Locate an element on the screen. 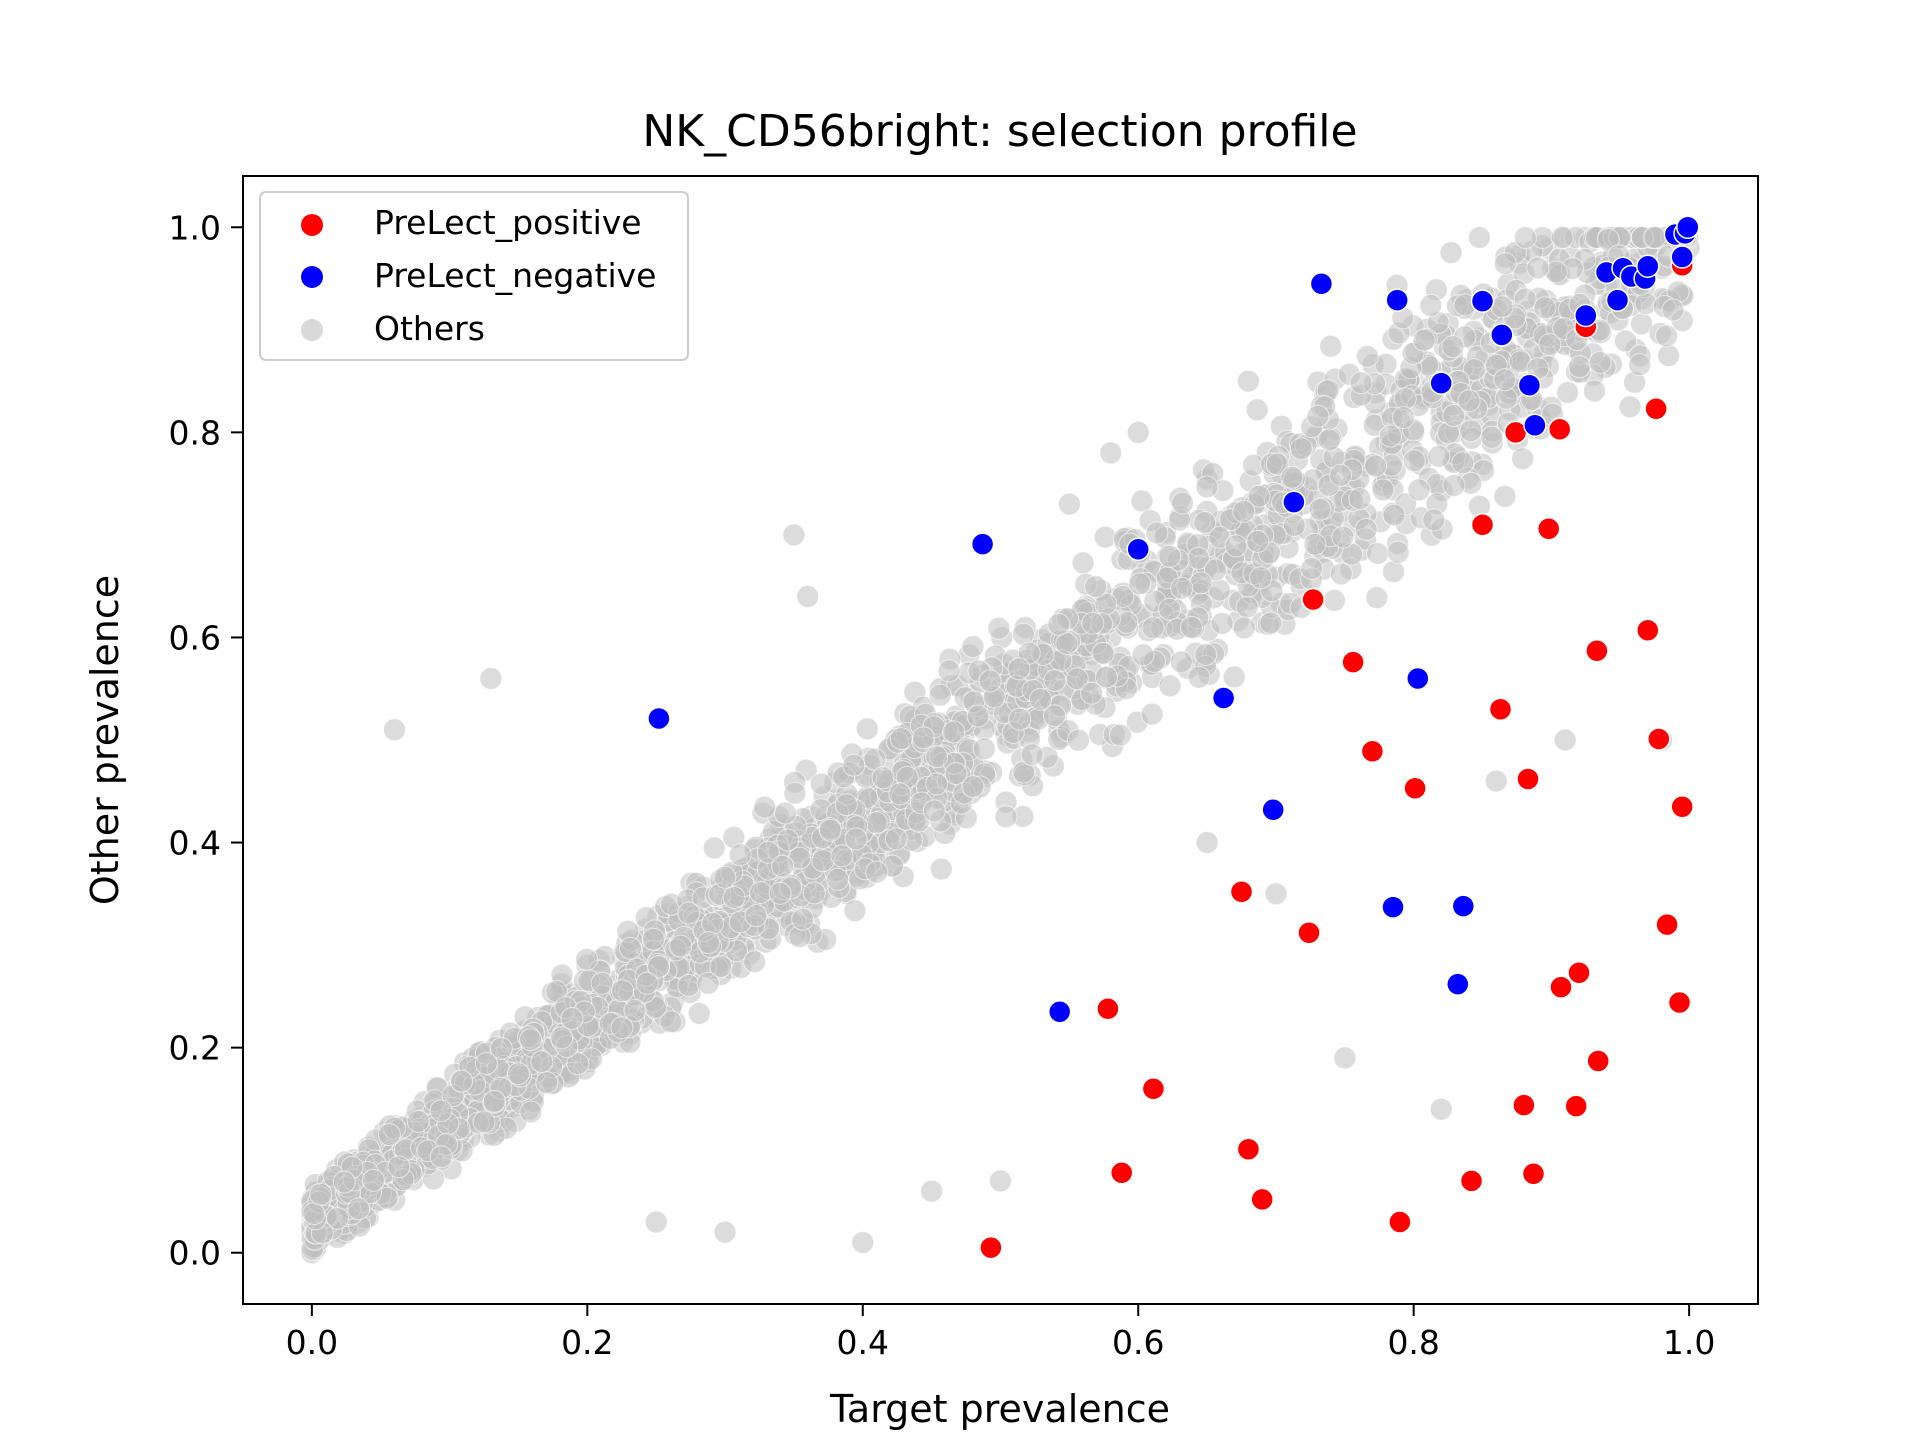  x-tick-label: 0.8 is located at coordinates (1413, 1342).